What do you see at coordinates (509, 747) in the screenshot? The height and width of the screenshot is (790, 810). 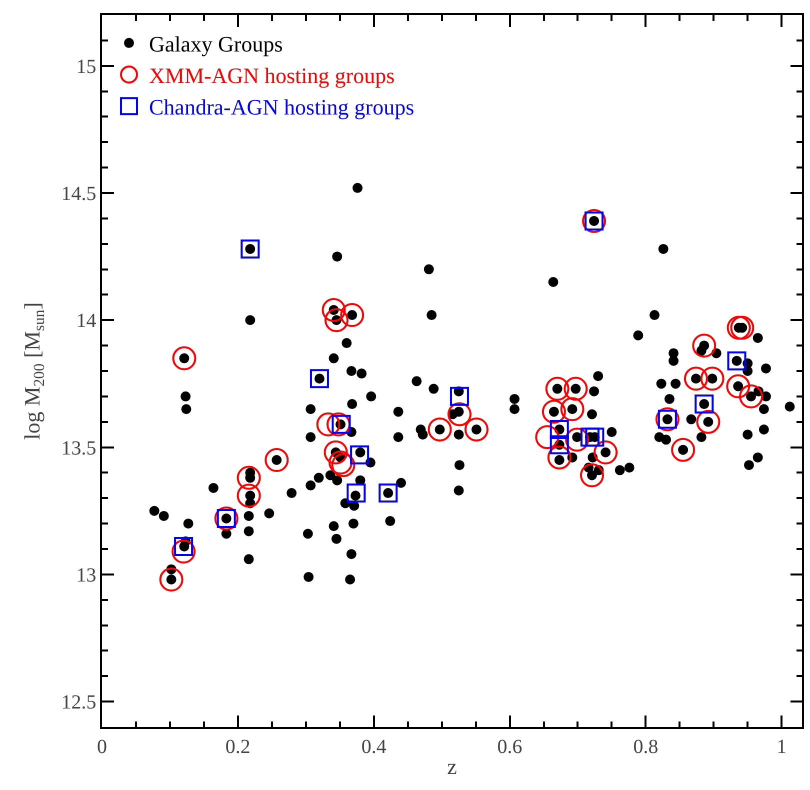 I see `x-tick-label: 0.6` at bounding box center [509, 747].